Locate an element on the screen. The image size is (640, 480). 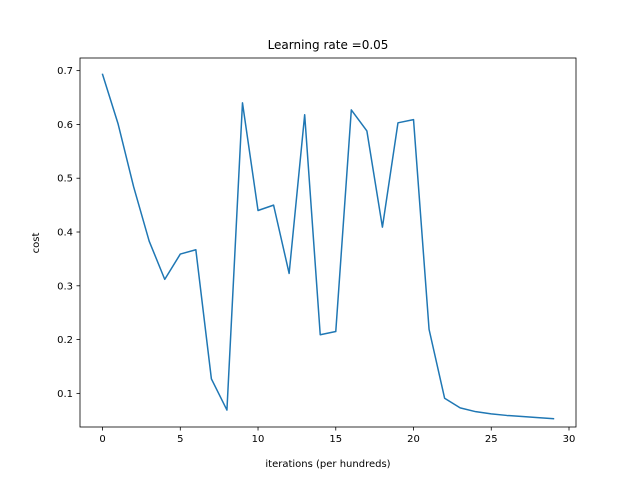
y-tick-label: 0.7 is located at coordinates (65, 71).